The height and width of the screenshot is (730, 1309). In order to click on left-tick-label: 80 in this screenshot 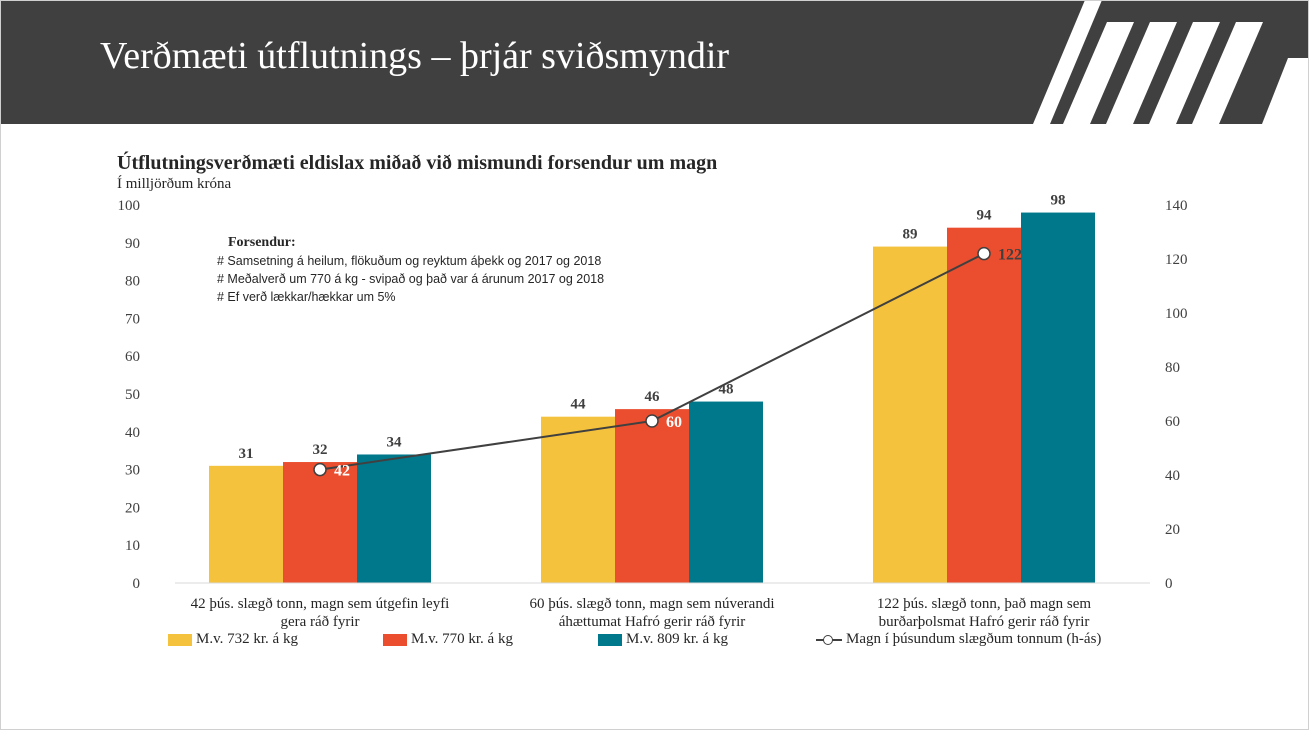, I will do `click(132, 282)`.